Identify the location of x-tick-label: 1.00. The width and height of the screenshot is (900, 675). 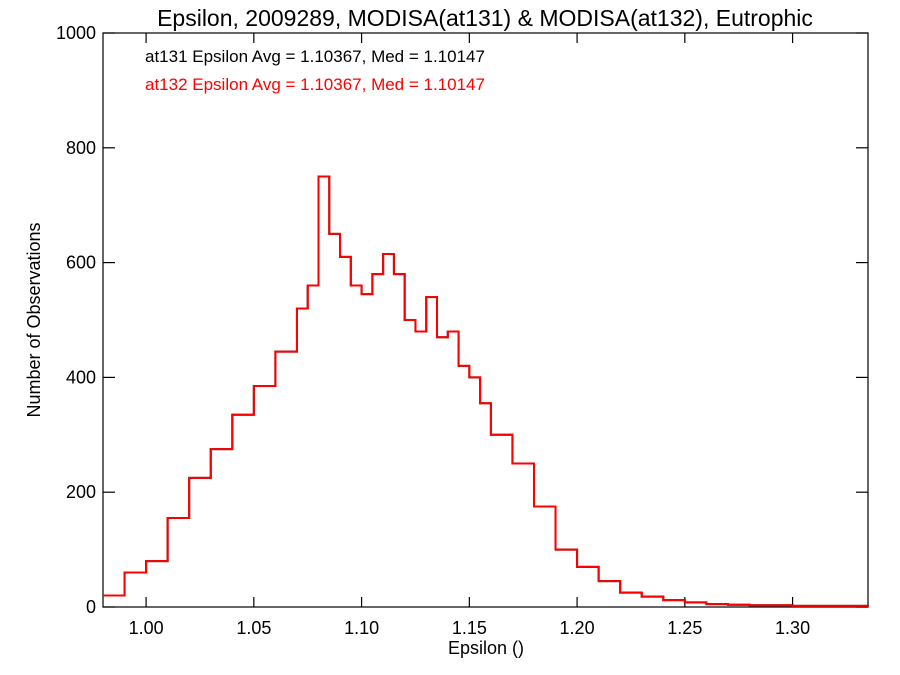
(146, 628).